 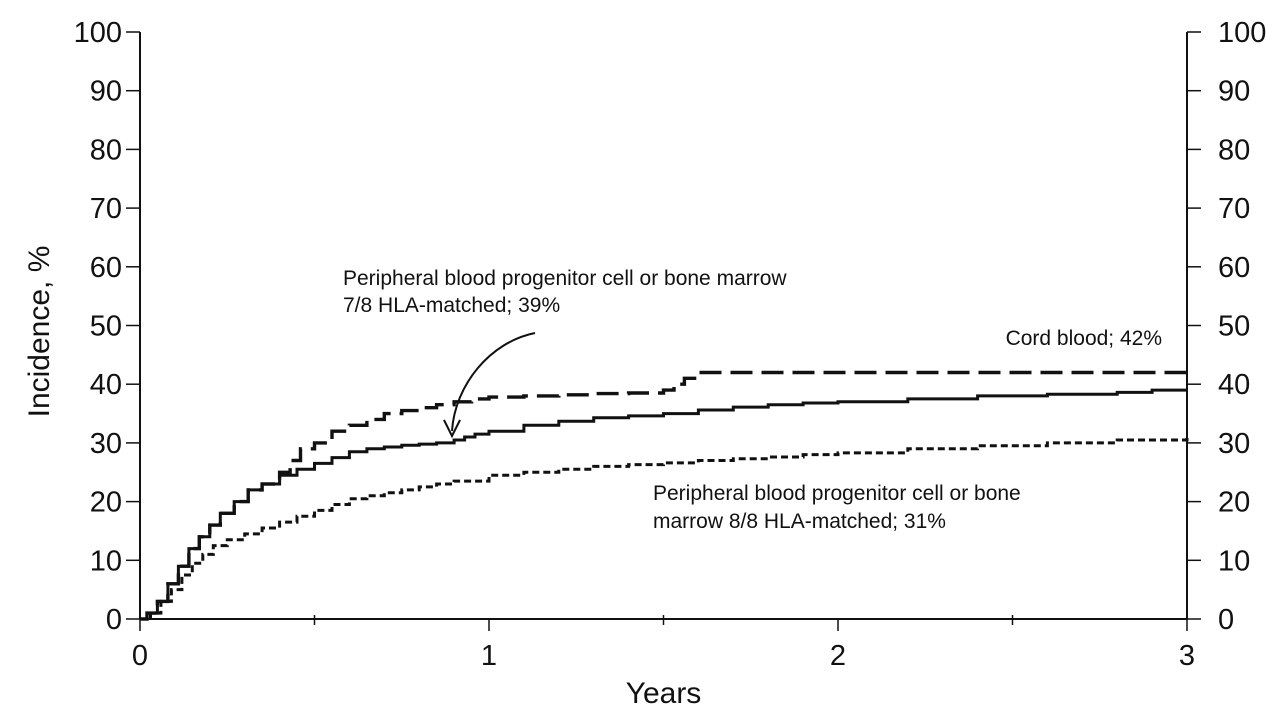 What do you see at coordinates (664, 693) in the screenshot?
I see `x-axis-title: Years` at bounding box center [664, 693].